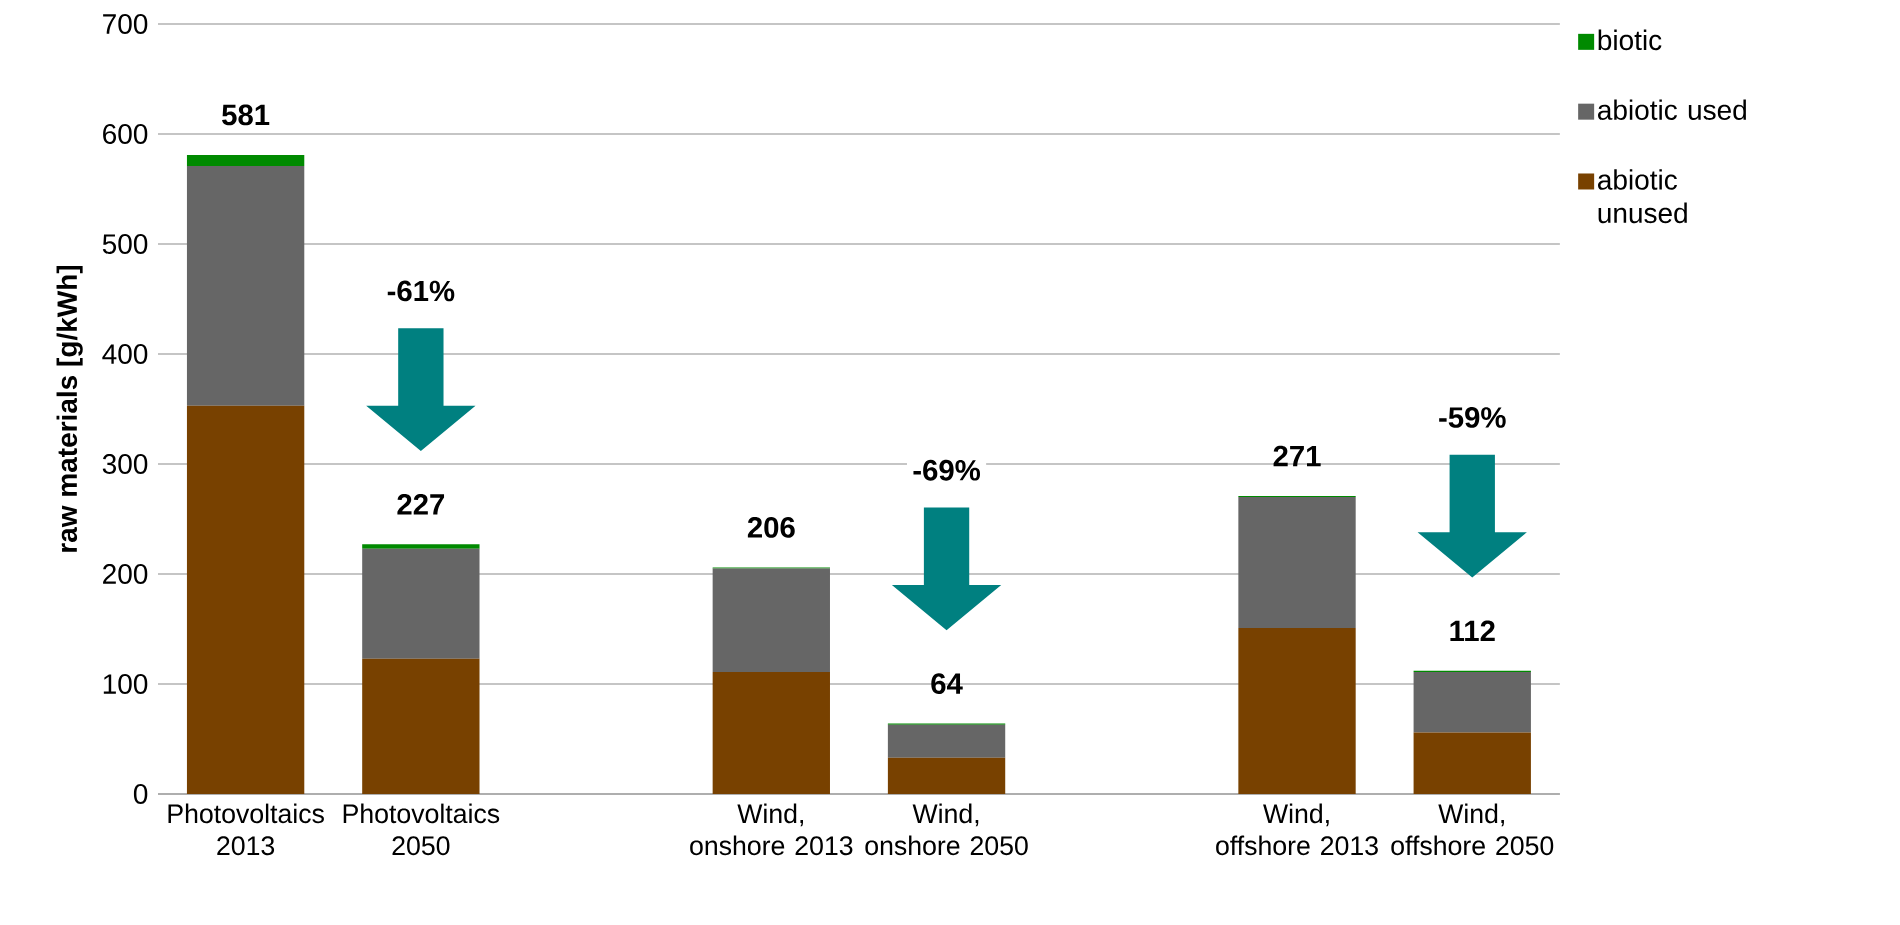  I want to click on y-axis-title: raw materials [g/kWh], so click(69, 408).